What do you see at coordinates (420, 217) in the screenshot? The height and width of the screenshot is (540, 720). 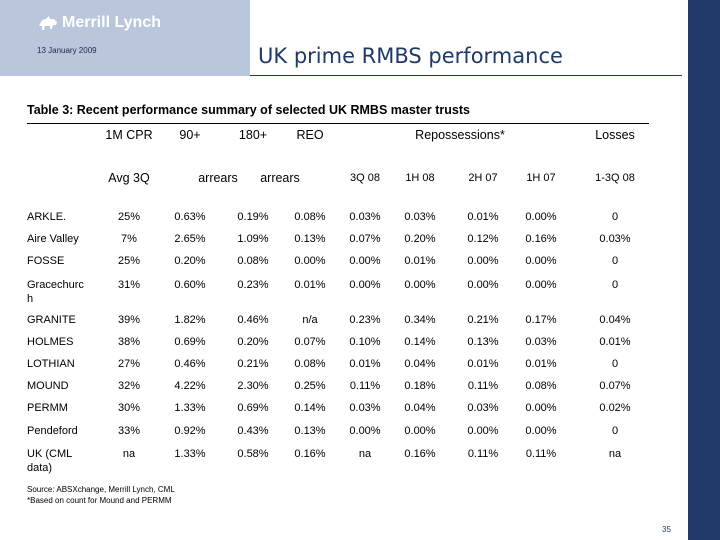 I see `cell-1h08: 0.03%` at bounding box center [420, 217].